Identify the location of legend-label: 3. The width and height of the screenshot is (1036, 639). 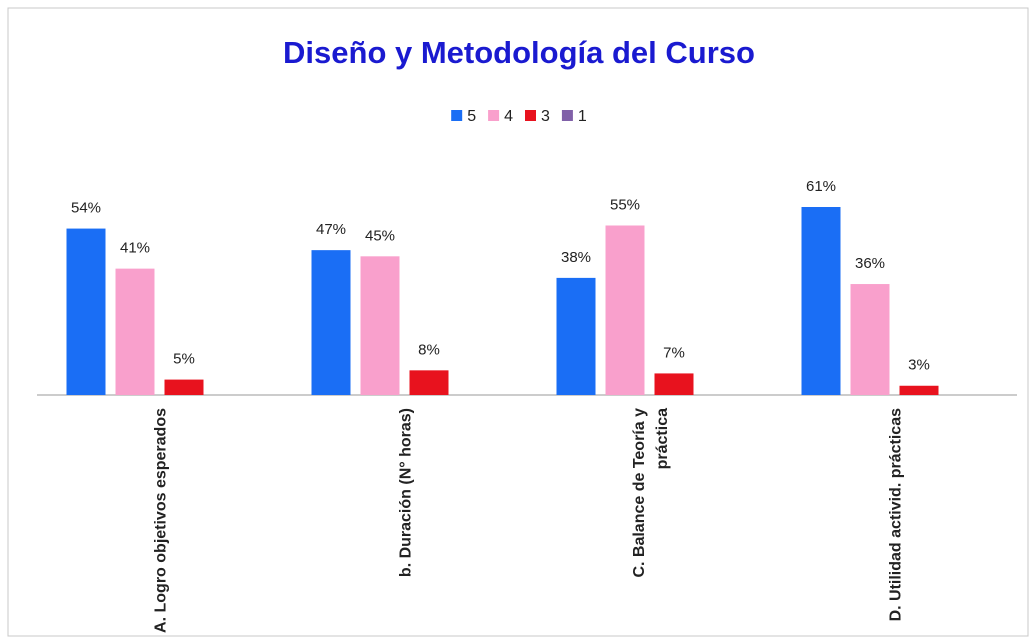
(545, 116).